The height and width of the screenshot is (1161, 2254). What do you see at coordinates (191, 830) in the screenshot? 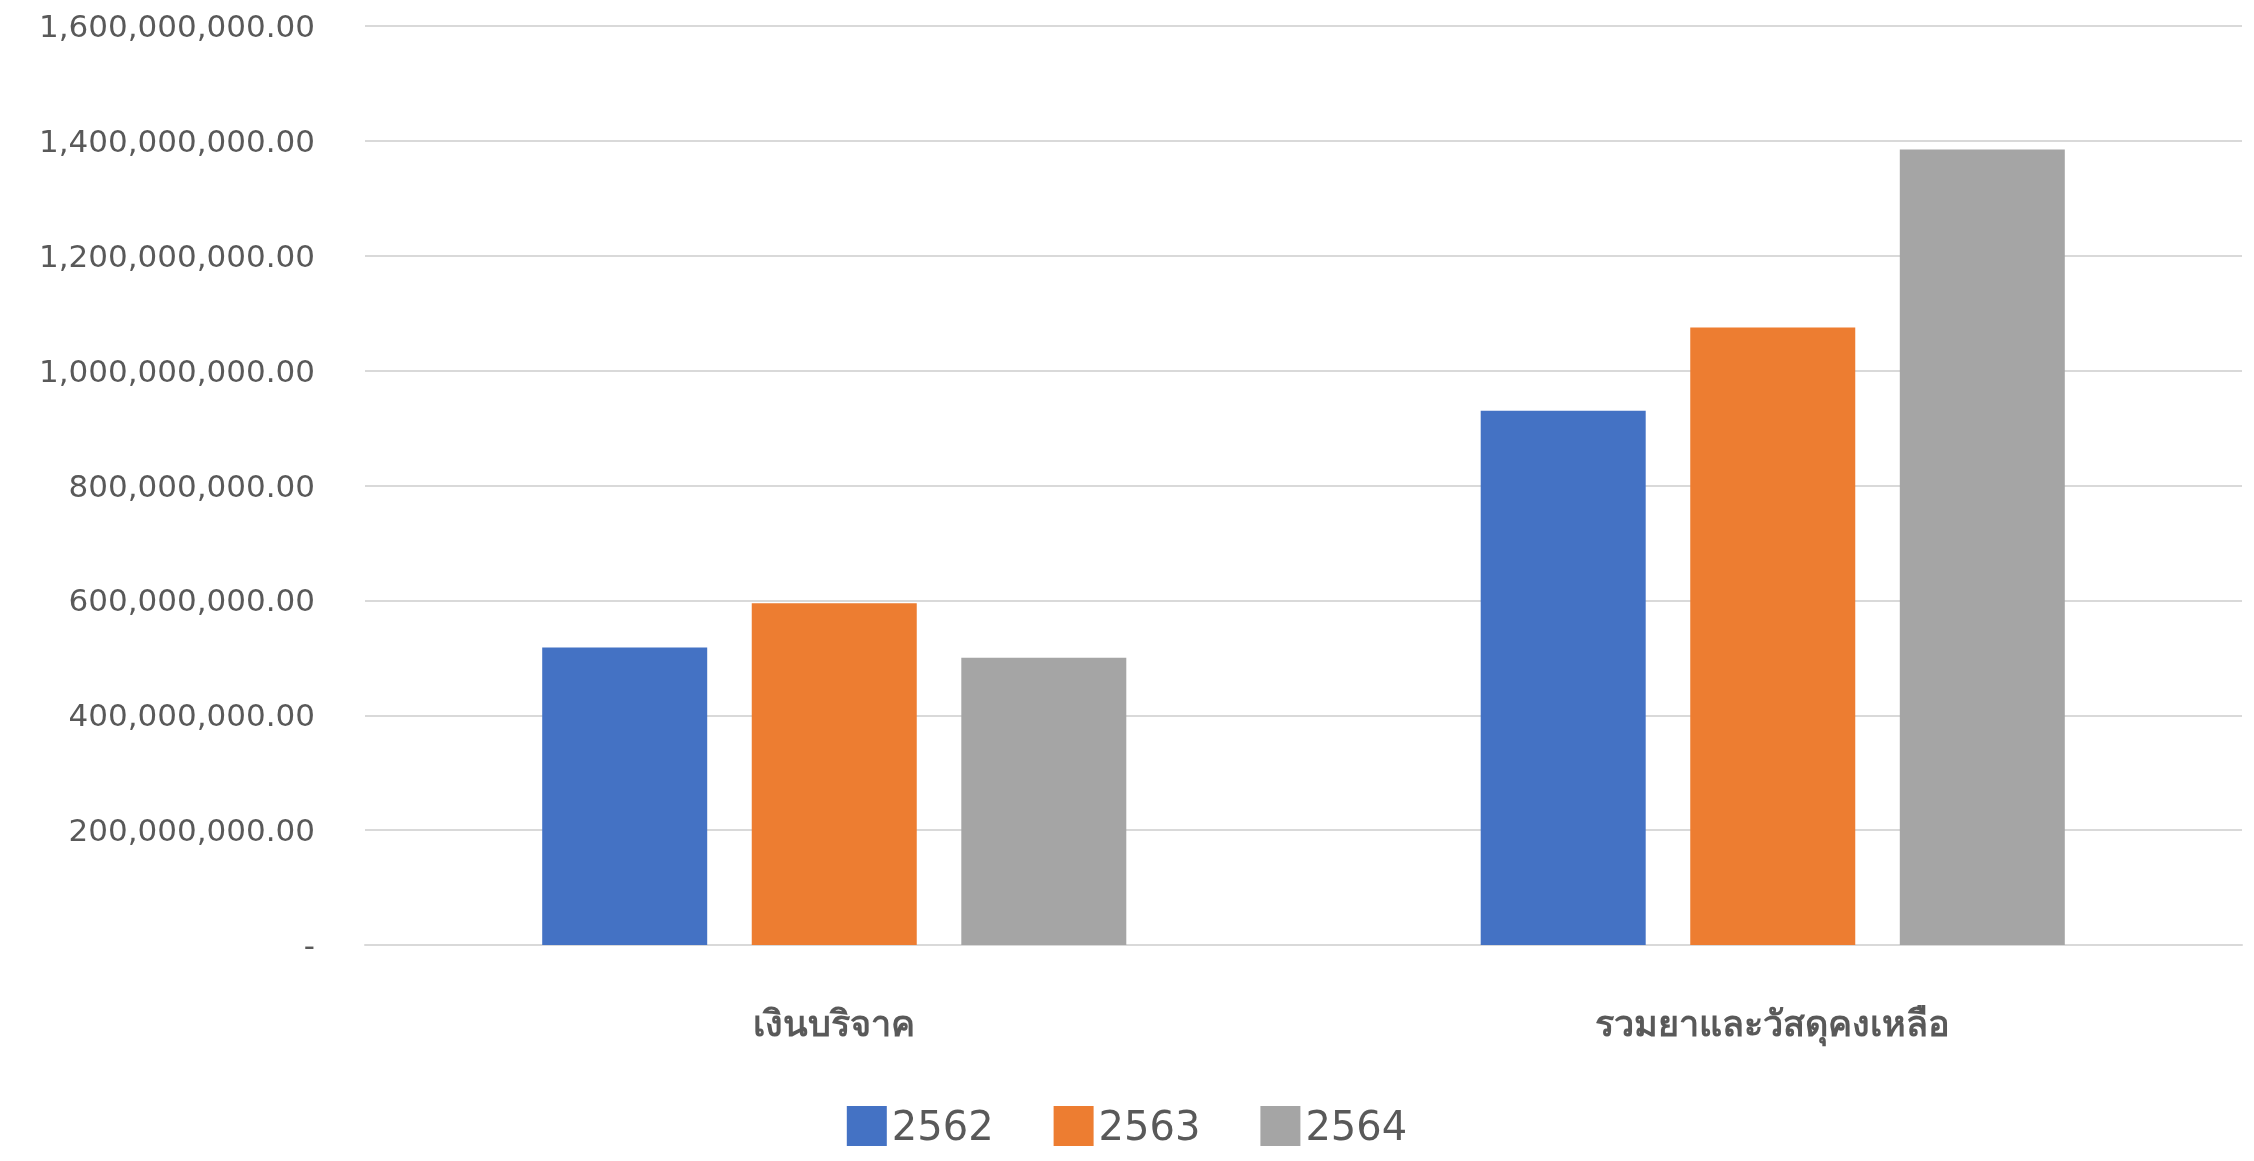
I see `y-tick-label: 200,000,000.00` at bounding box center [191, 830].